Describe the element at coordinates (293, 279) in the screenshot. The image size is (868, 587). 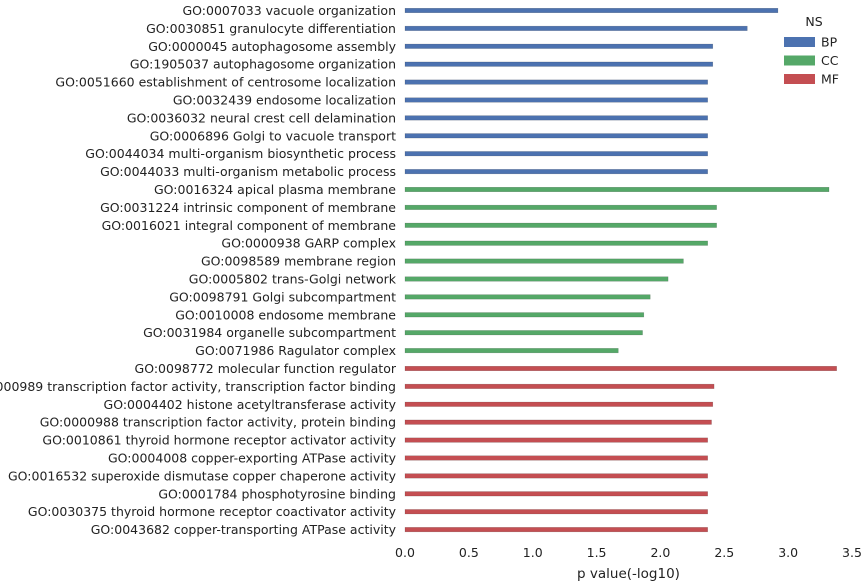
I see `category-label: GO:0005802 trans-Golgi network` at that location.